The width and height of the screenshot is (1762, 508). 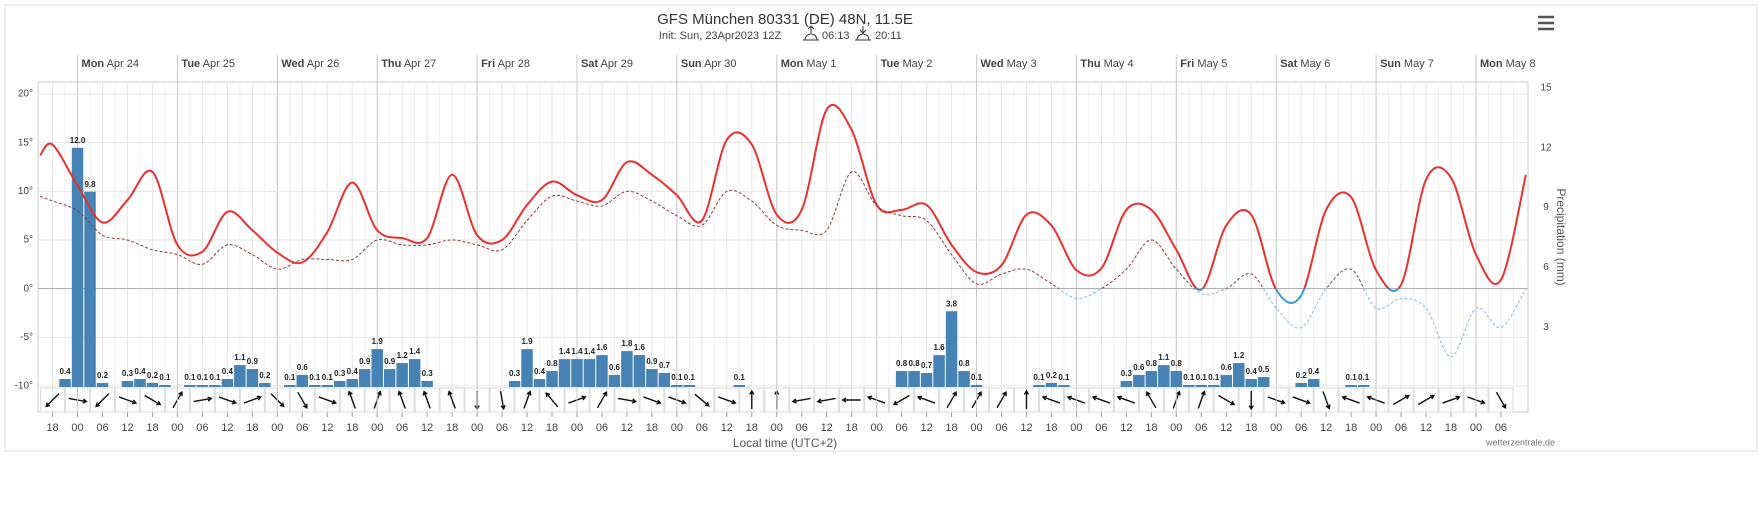 I want to click on day-weekday: Sat, so click(x=1288, y=64).